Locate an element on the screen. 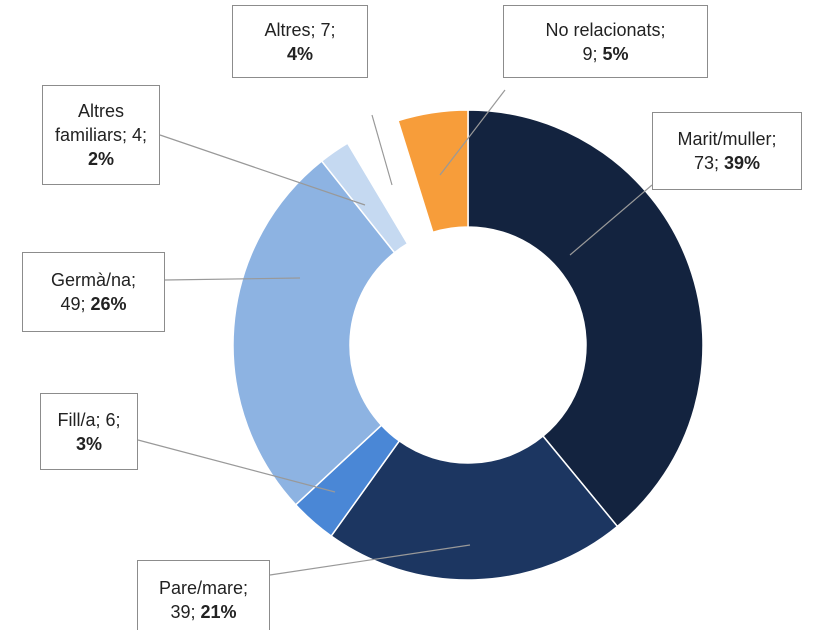  category-label: Marit/muller is located at coordinates (724, 139).